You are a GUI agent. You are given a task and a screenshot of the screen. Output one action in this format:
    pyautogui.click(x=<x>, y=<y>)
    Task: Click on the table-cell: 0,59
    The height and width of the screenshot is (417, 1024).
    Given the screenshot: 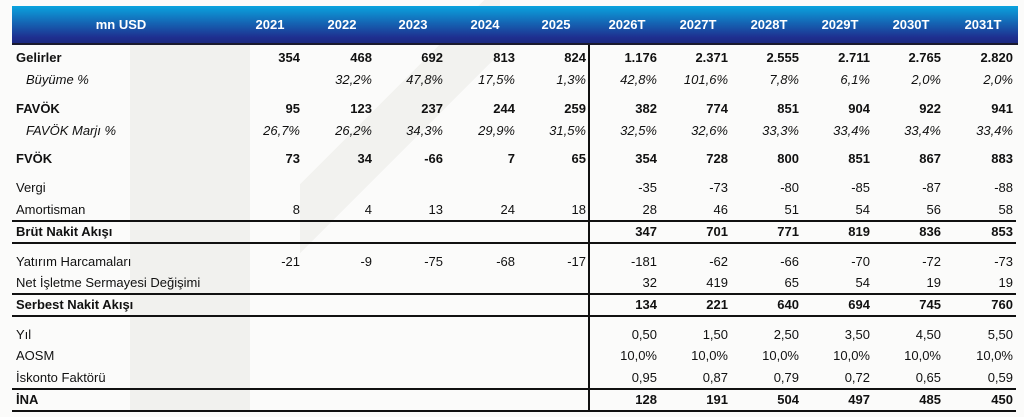 What is the action you would take?
    pyautogui.click(x=1000, y=377)
    